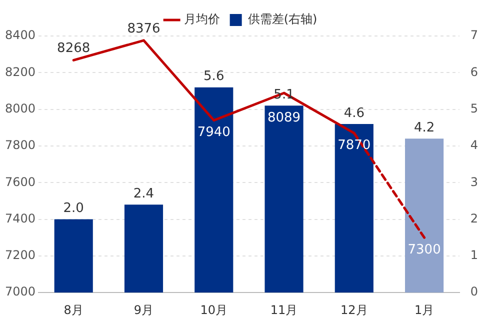  What do you see at coordinates (213, 132) in the screenshot?
I see `data-label: 7940` at bounding box center [213, 132].